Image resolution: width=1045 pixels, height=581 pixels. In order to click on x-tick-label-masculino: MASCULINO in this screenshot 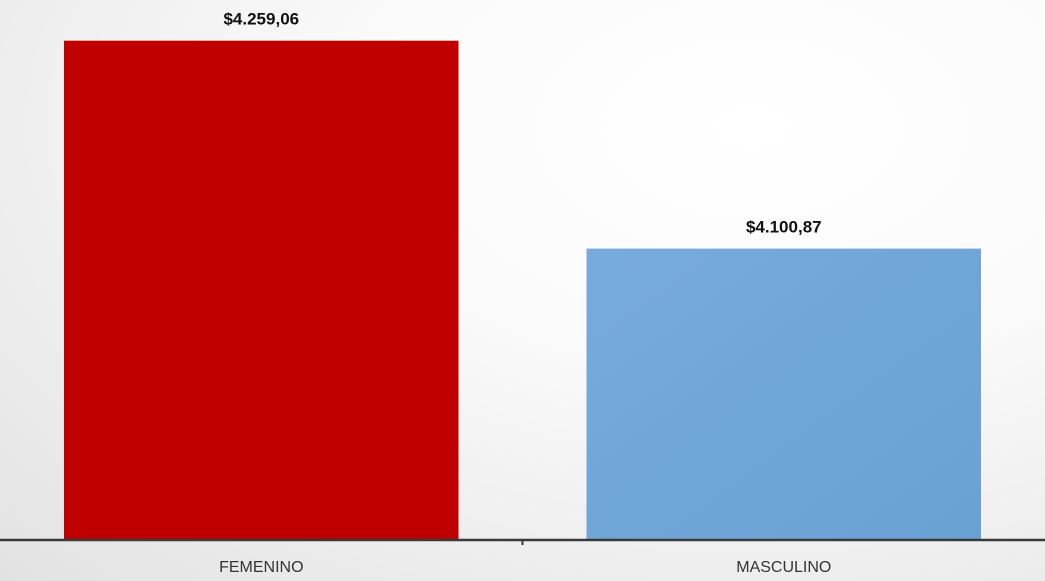, I will do `click(783, 567)`.